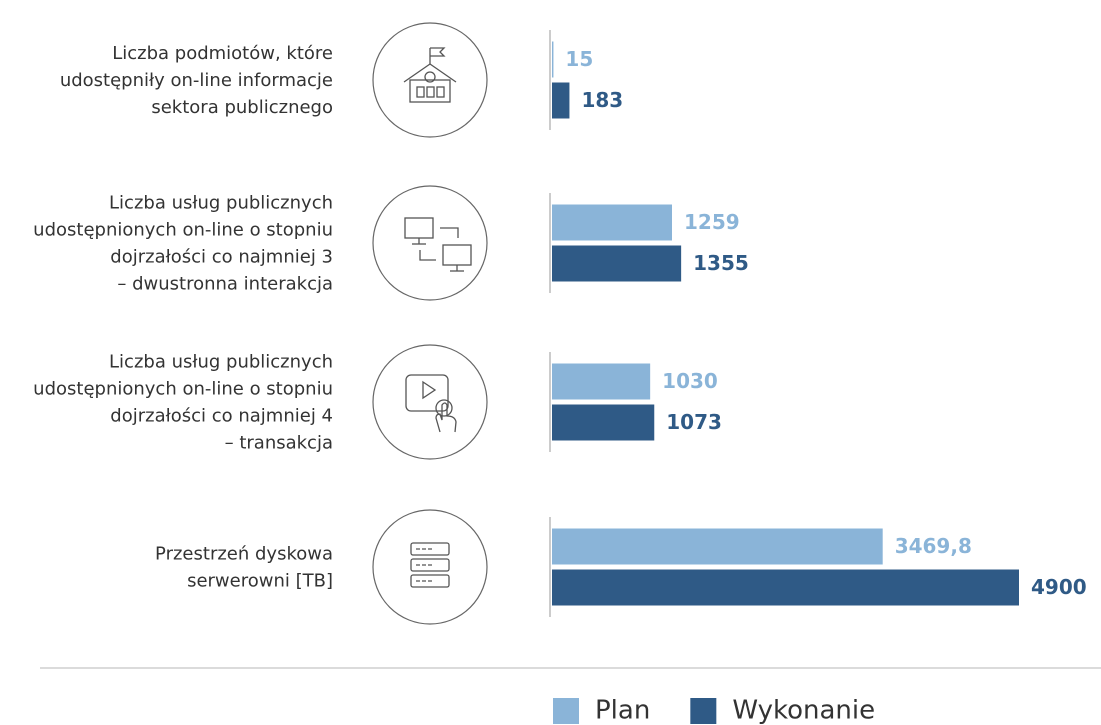 This screenshot has height=725, width=1101. Describe the element at coordinates (622, 710) in the screenshot. I see `legend-label: Plan` at that location.